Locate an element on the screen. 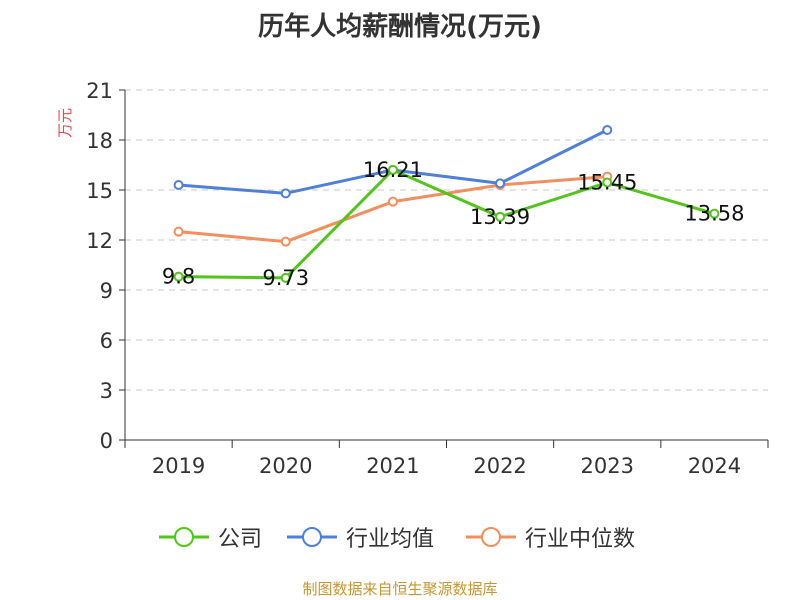 The width and height of the screenshot is (800, 600). x-tick-label: 2020 is located at coordinates (285, 466).